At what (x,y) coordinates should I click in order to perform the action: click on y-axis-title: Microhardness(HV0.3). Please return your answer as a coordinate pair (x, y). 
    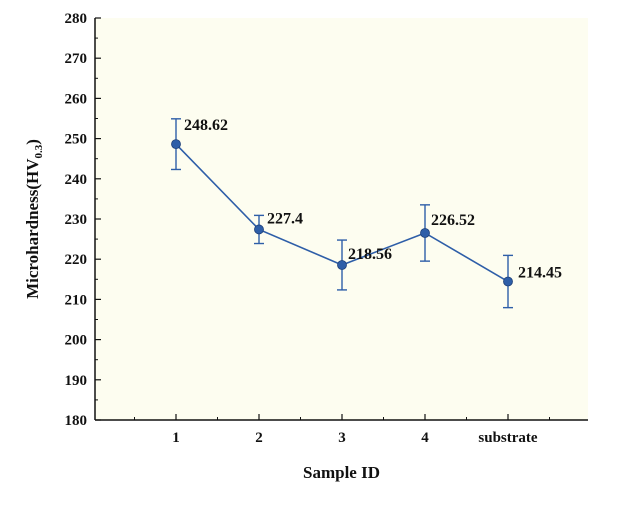
    Looking at the image, I should click on (34, 219).